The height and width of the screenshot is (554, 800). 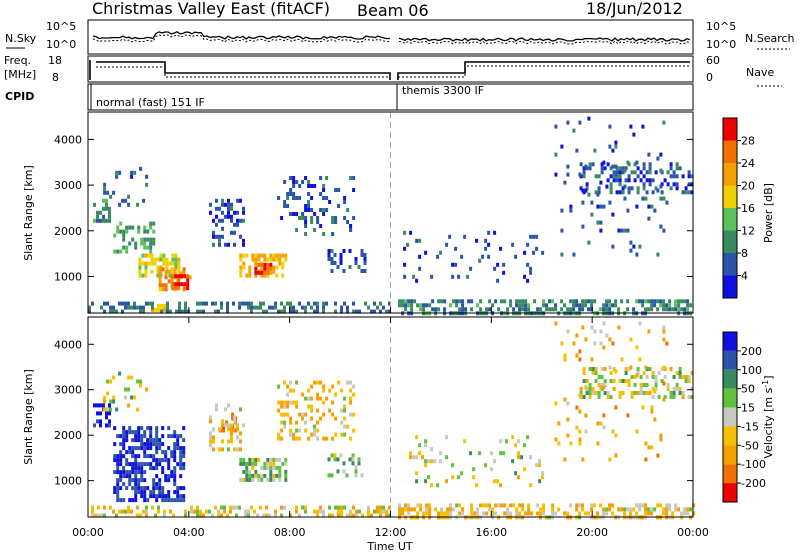 What do you see at coordinates (390, 97) in the screenshot?
I see `cpid-panel-frame` at bounding box center [390, 97].